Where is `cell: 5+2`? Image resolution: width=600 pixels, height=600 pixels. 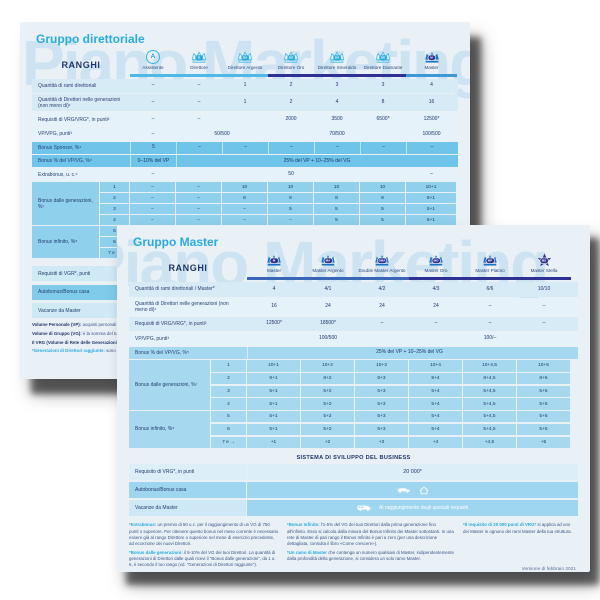 cell: 5+2 is located at coordinates (328, 417).